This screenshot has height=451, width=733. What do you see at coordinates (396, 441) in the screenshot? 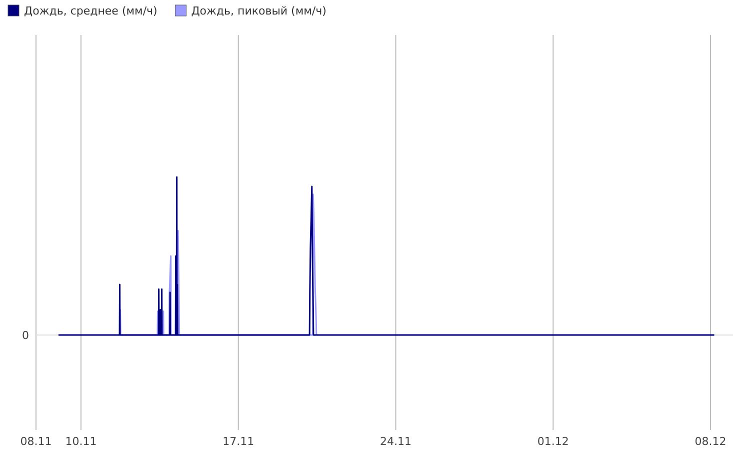
I see `x-tick-label: 24.11` at bounding box center [396, 441].